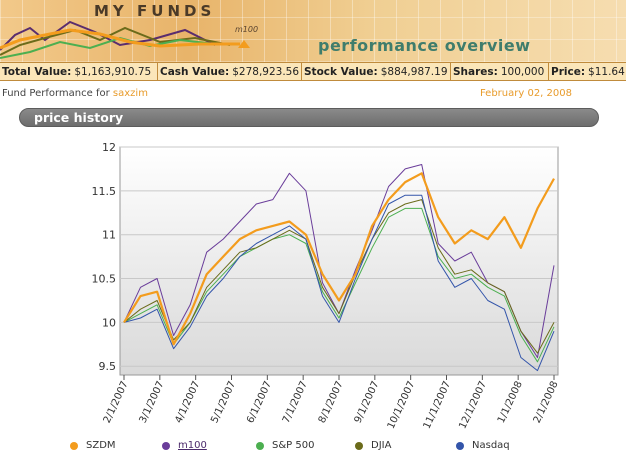 The height and width of the screenshot is (453, 626). What do you see at coordinates (104, 191) in the screenshot?
I see `y-tick-label: 11.5` at bounding box center [104, 191].